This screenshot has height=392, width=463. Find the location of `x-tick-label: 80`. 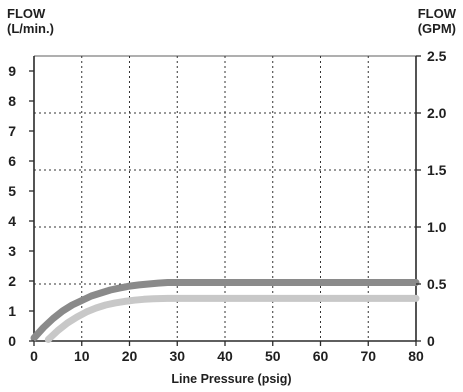

x-tick-label: 80 is located at coordinates (416, 356).